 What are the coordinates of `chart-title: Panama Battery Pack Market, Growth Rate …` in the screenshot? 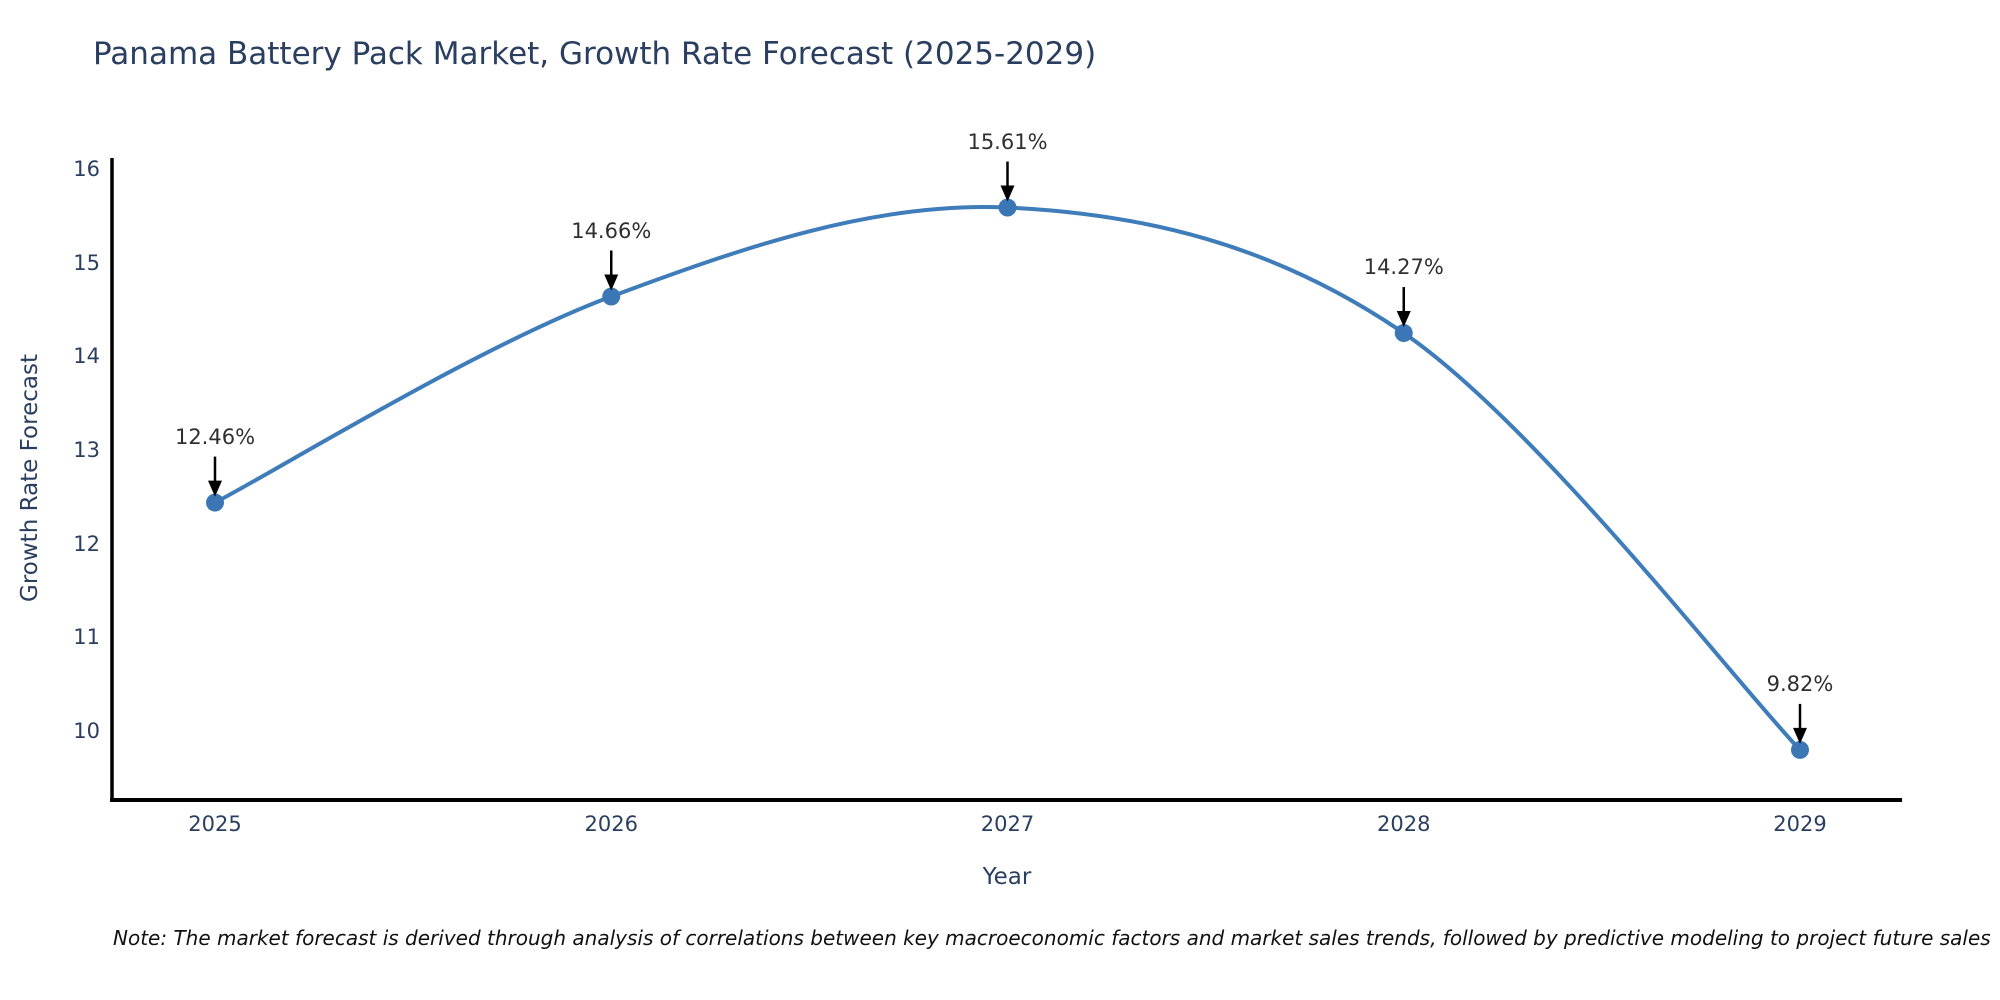 It's located at (595, 54).